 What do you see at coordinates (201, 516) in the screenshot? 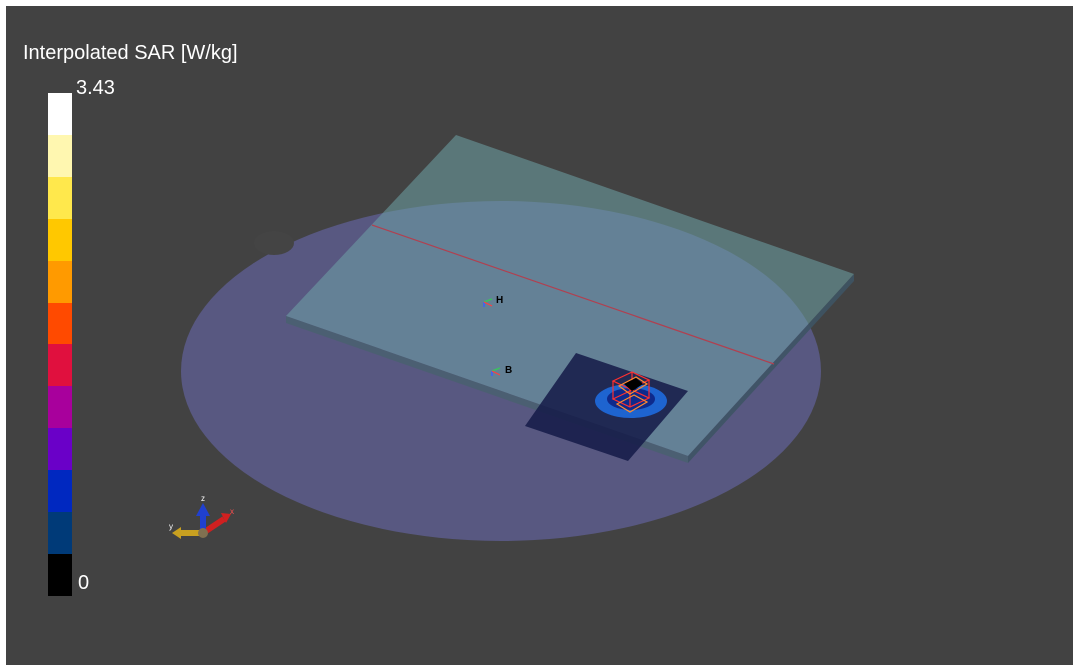
I see `orientation-triad: y x z` at bounding box center [201, 516].